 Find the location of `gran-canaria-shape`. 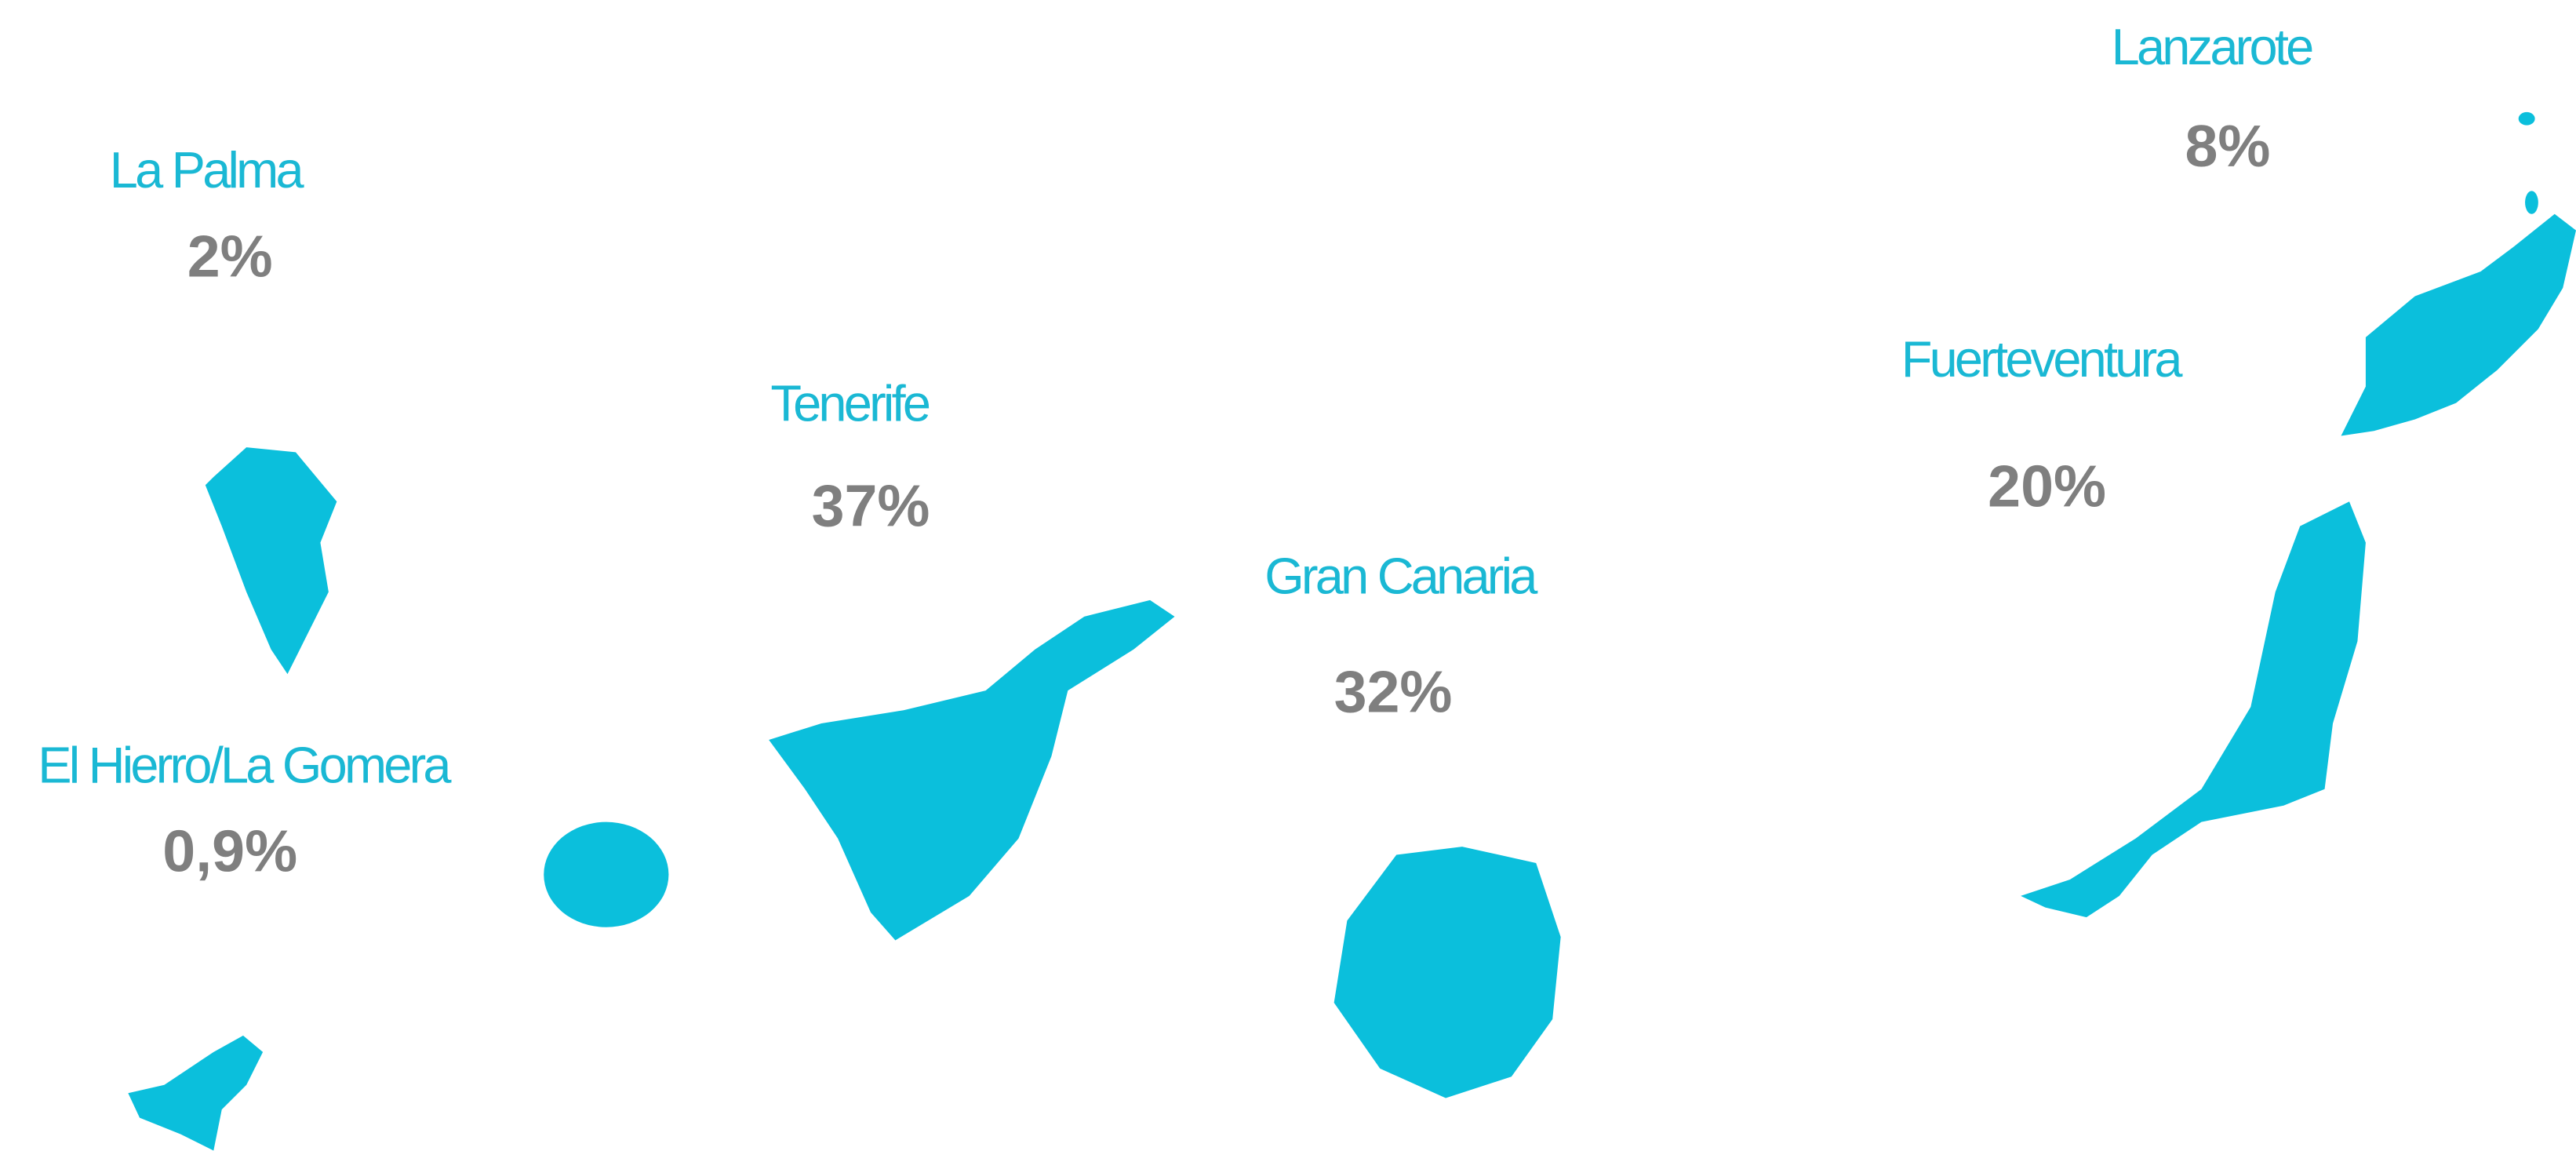

gran-canaria-shape is located at coordinates (1447, 973).